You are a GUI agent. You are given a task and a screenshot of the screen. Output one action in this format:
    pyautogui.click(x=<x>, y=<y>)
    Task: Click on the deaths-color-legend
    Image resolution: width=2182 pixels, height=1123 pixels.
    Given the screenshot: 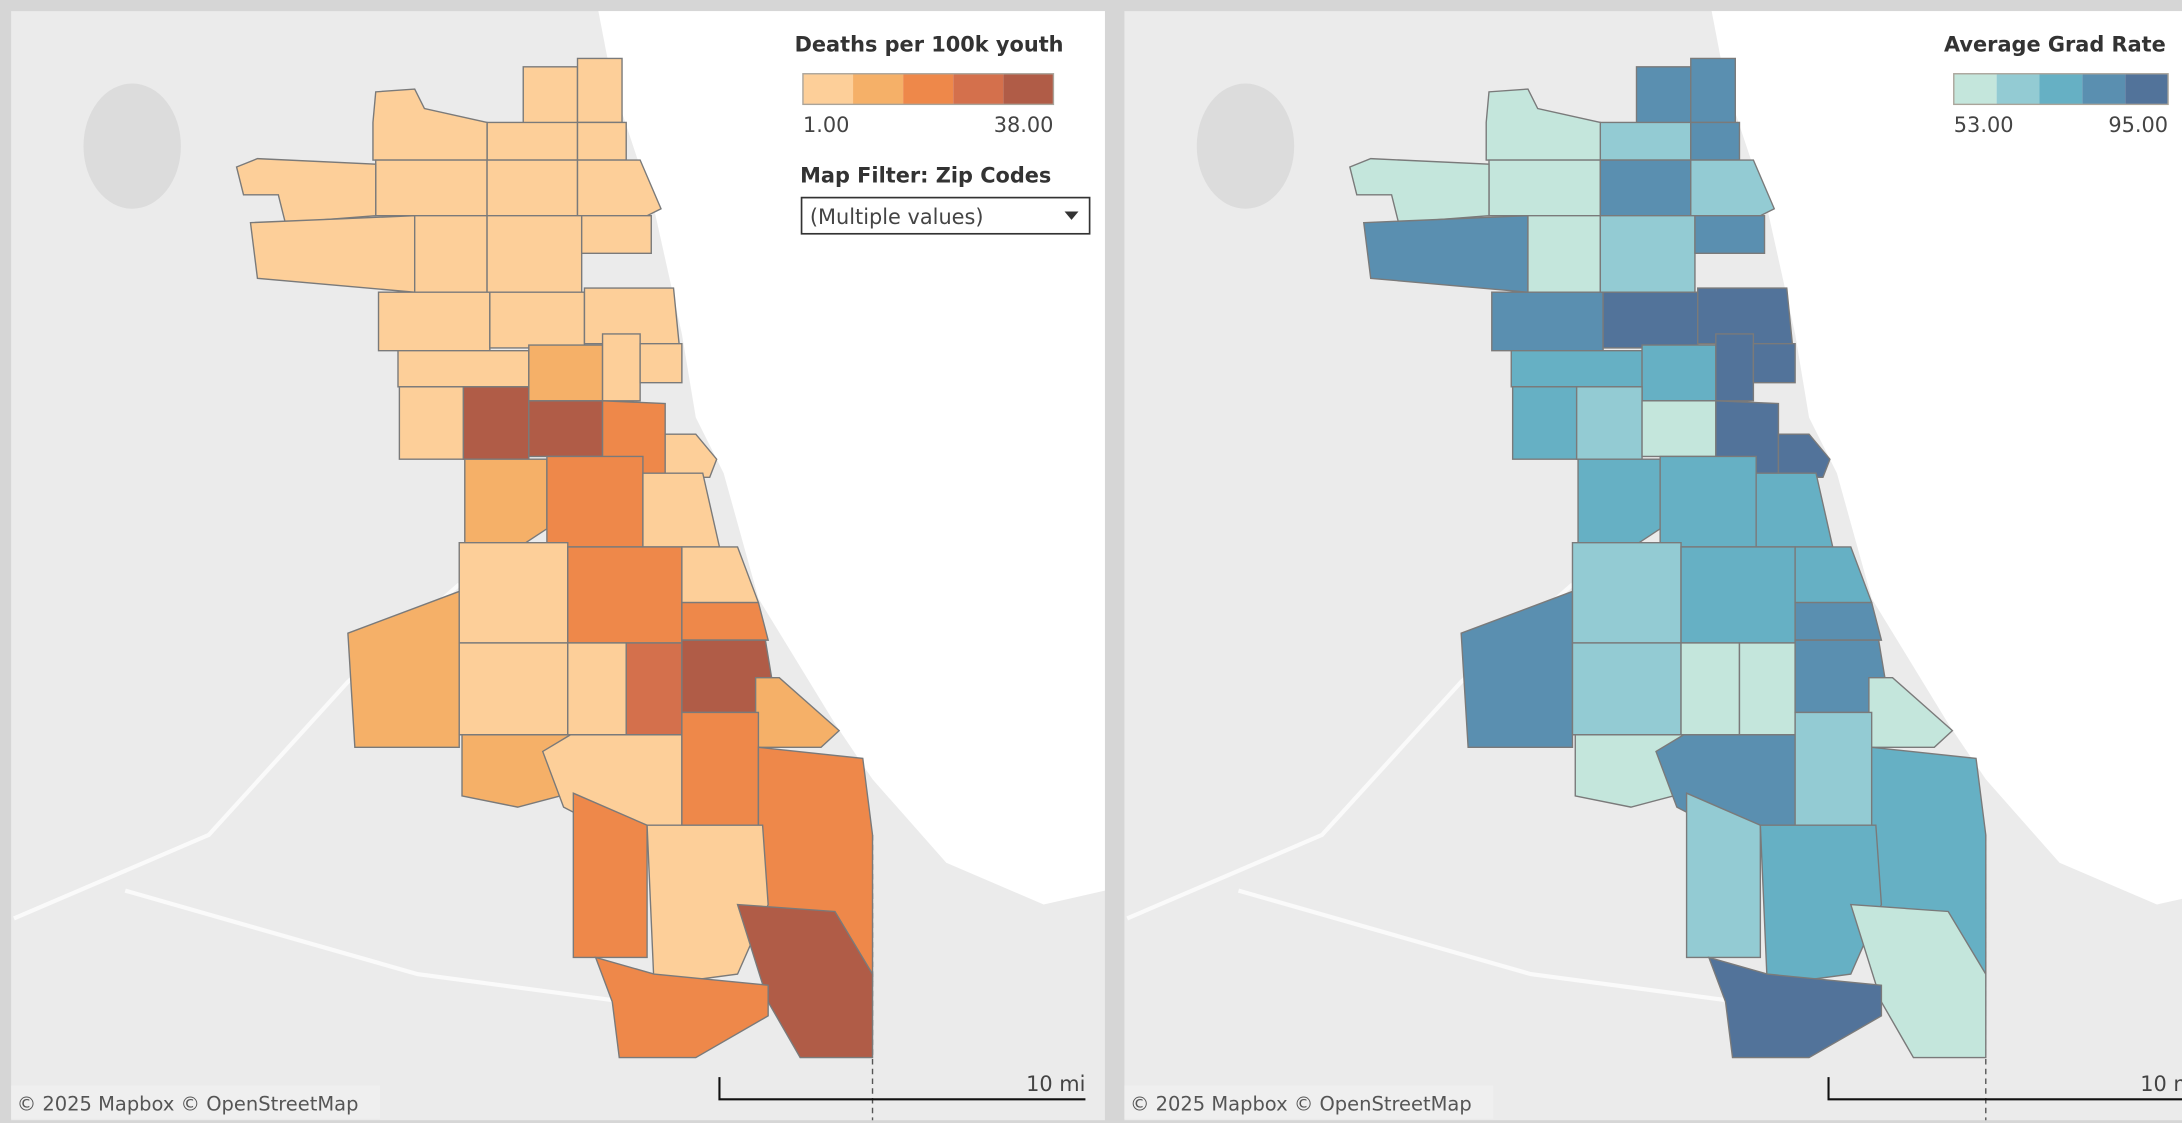 What is the action you would take?
    pyautogui.click(x=928, y=89)
    